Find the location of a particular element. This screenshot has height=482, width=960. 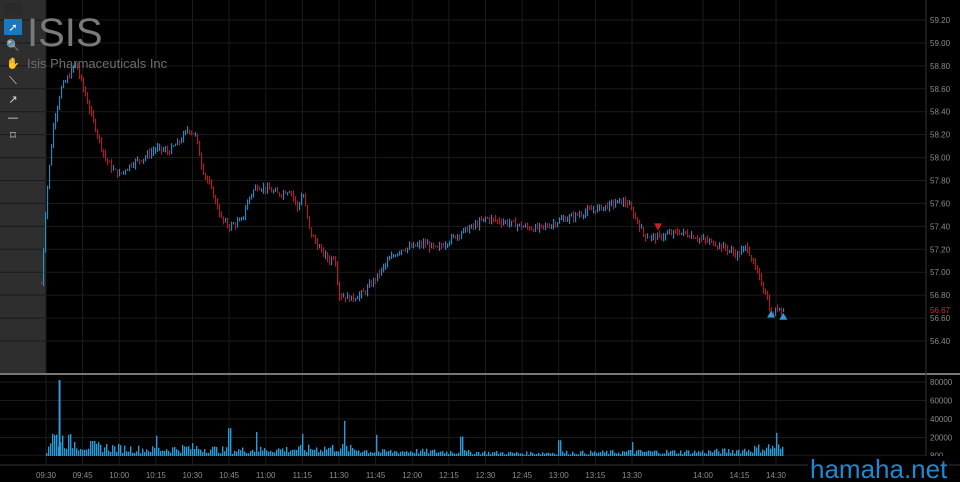

company-name: Isis Pharmaceuticals Inc is located at coordinates (97, 63).